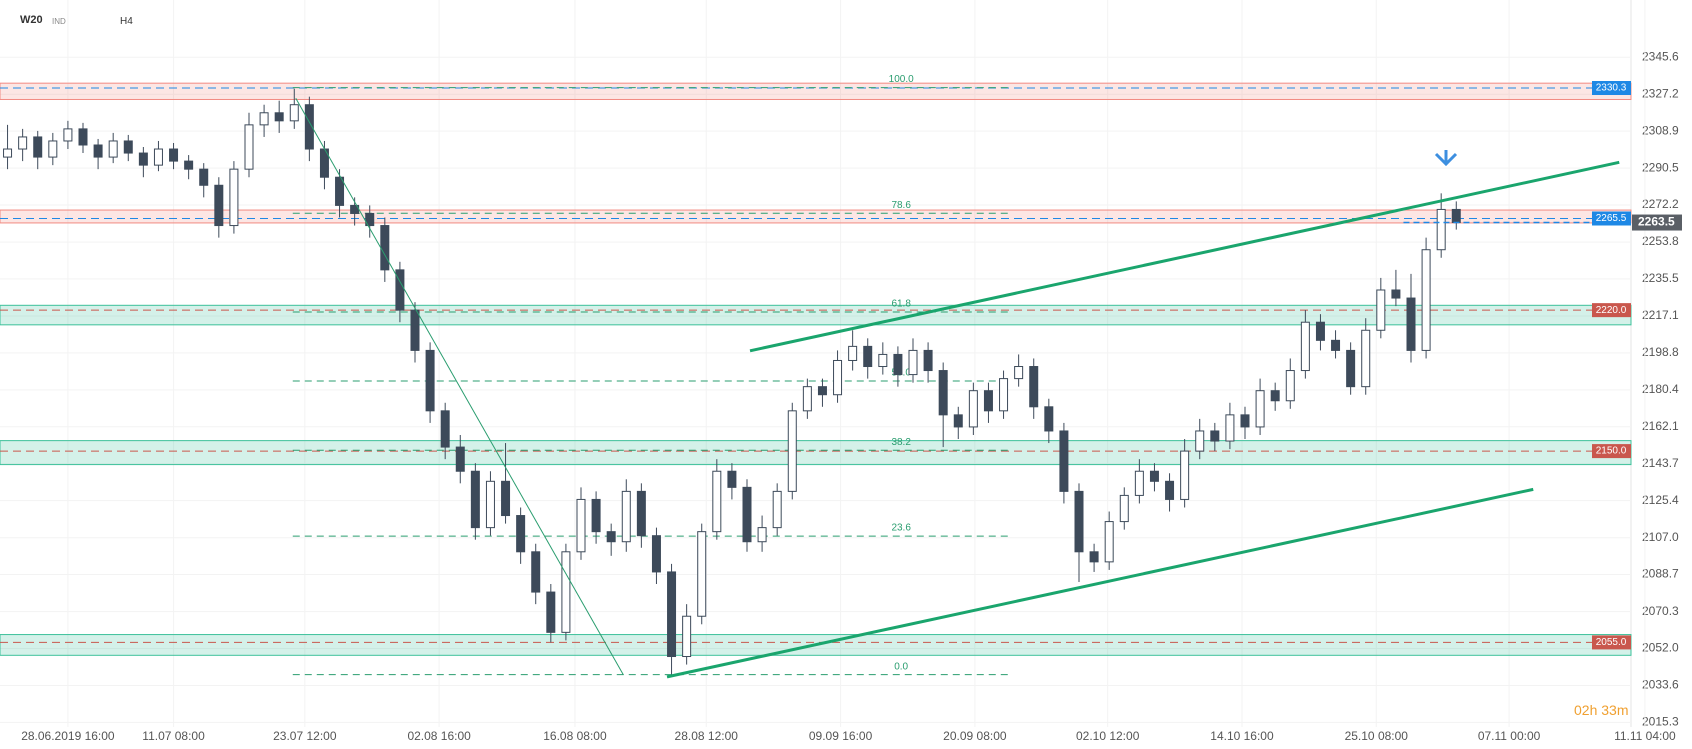  Describe the element at coordinates (901, 528) in the screenshot. I see `fib-label: 23.6` at that location.